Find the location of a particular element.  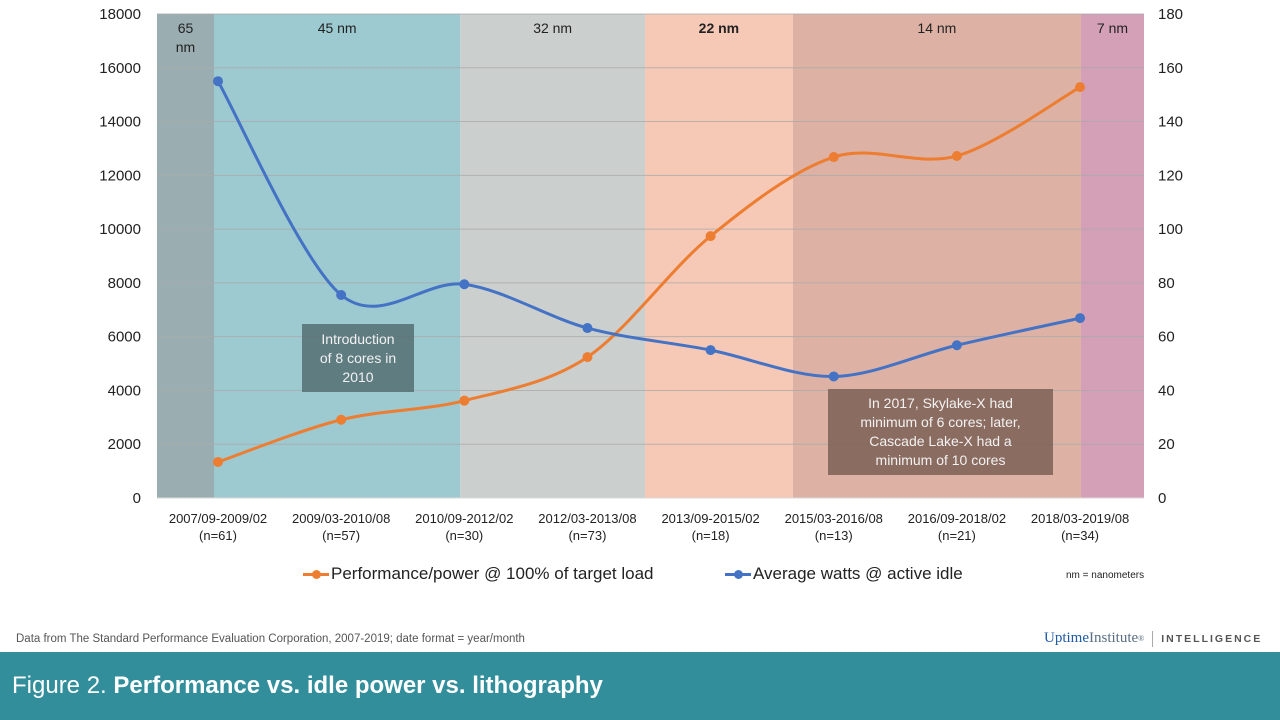

y-right-tick-label: 80 is located at coordinates (1166, 283).